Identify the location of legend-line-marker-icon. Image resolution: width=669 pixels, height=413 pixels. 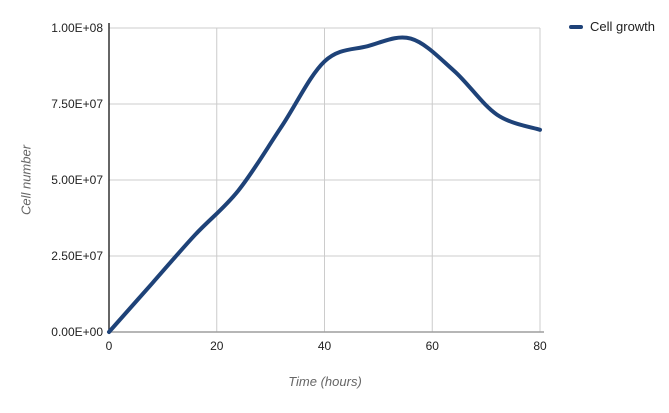
(576, 27).